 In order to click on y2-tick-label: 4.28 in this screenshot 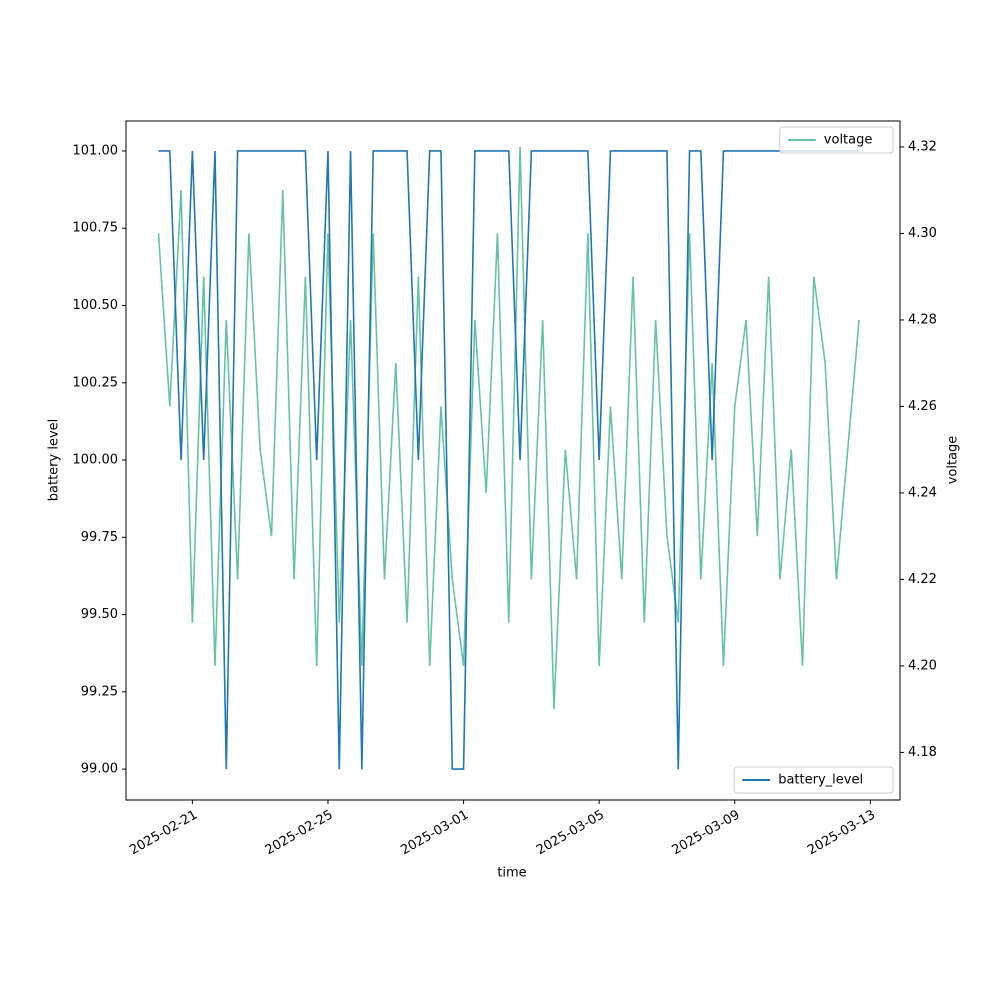, I will do `click(922, 319)`.